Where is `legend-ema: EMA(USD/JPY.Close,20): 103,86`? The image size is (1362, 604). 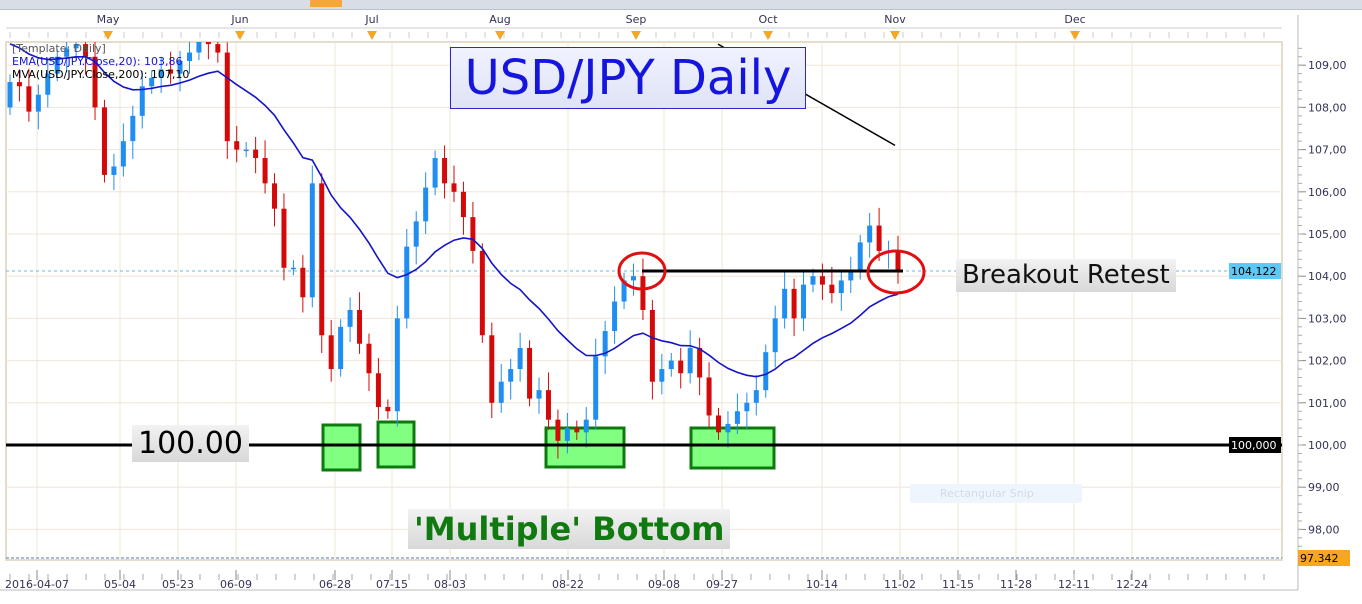
legend-ema: EMA(USD/JPY.Close,20): 103,86 is located at coordinates (97, 61).